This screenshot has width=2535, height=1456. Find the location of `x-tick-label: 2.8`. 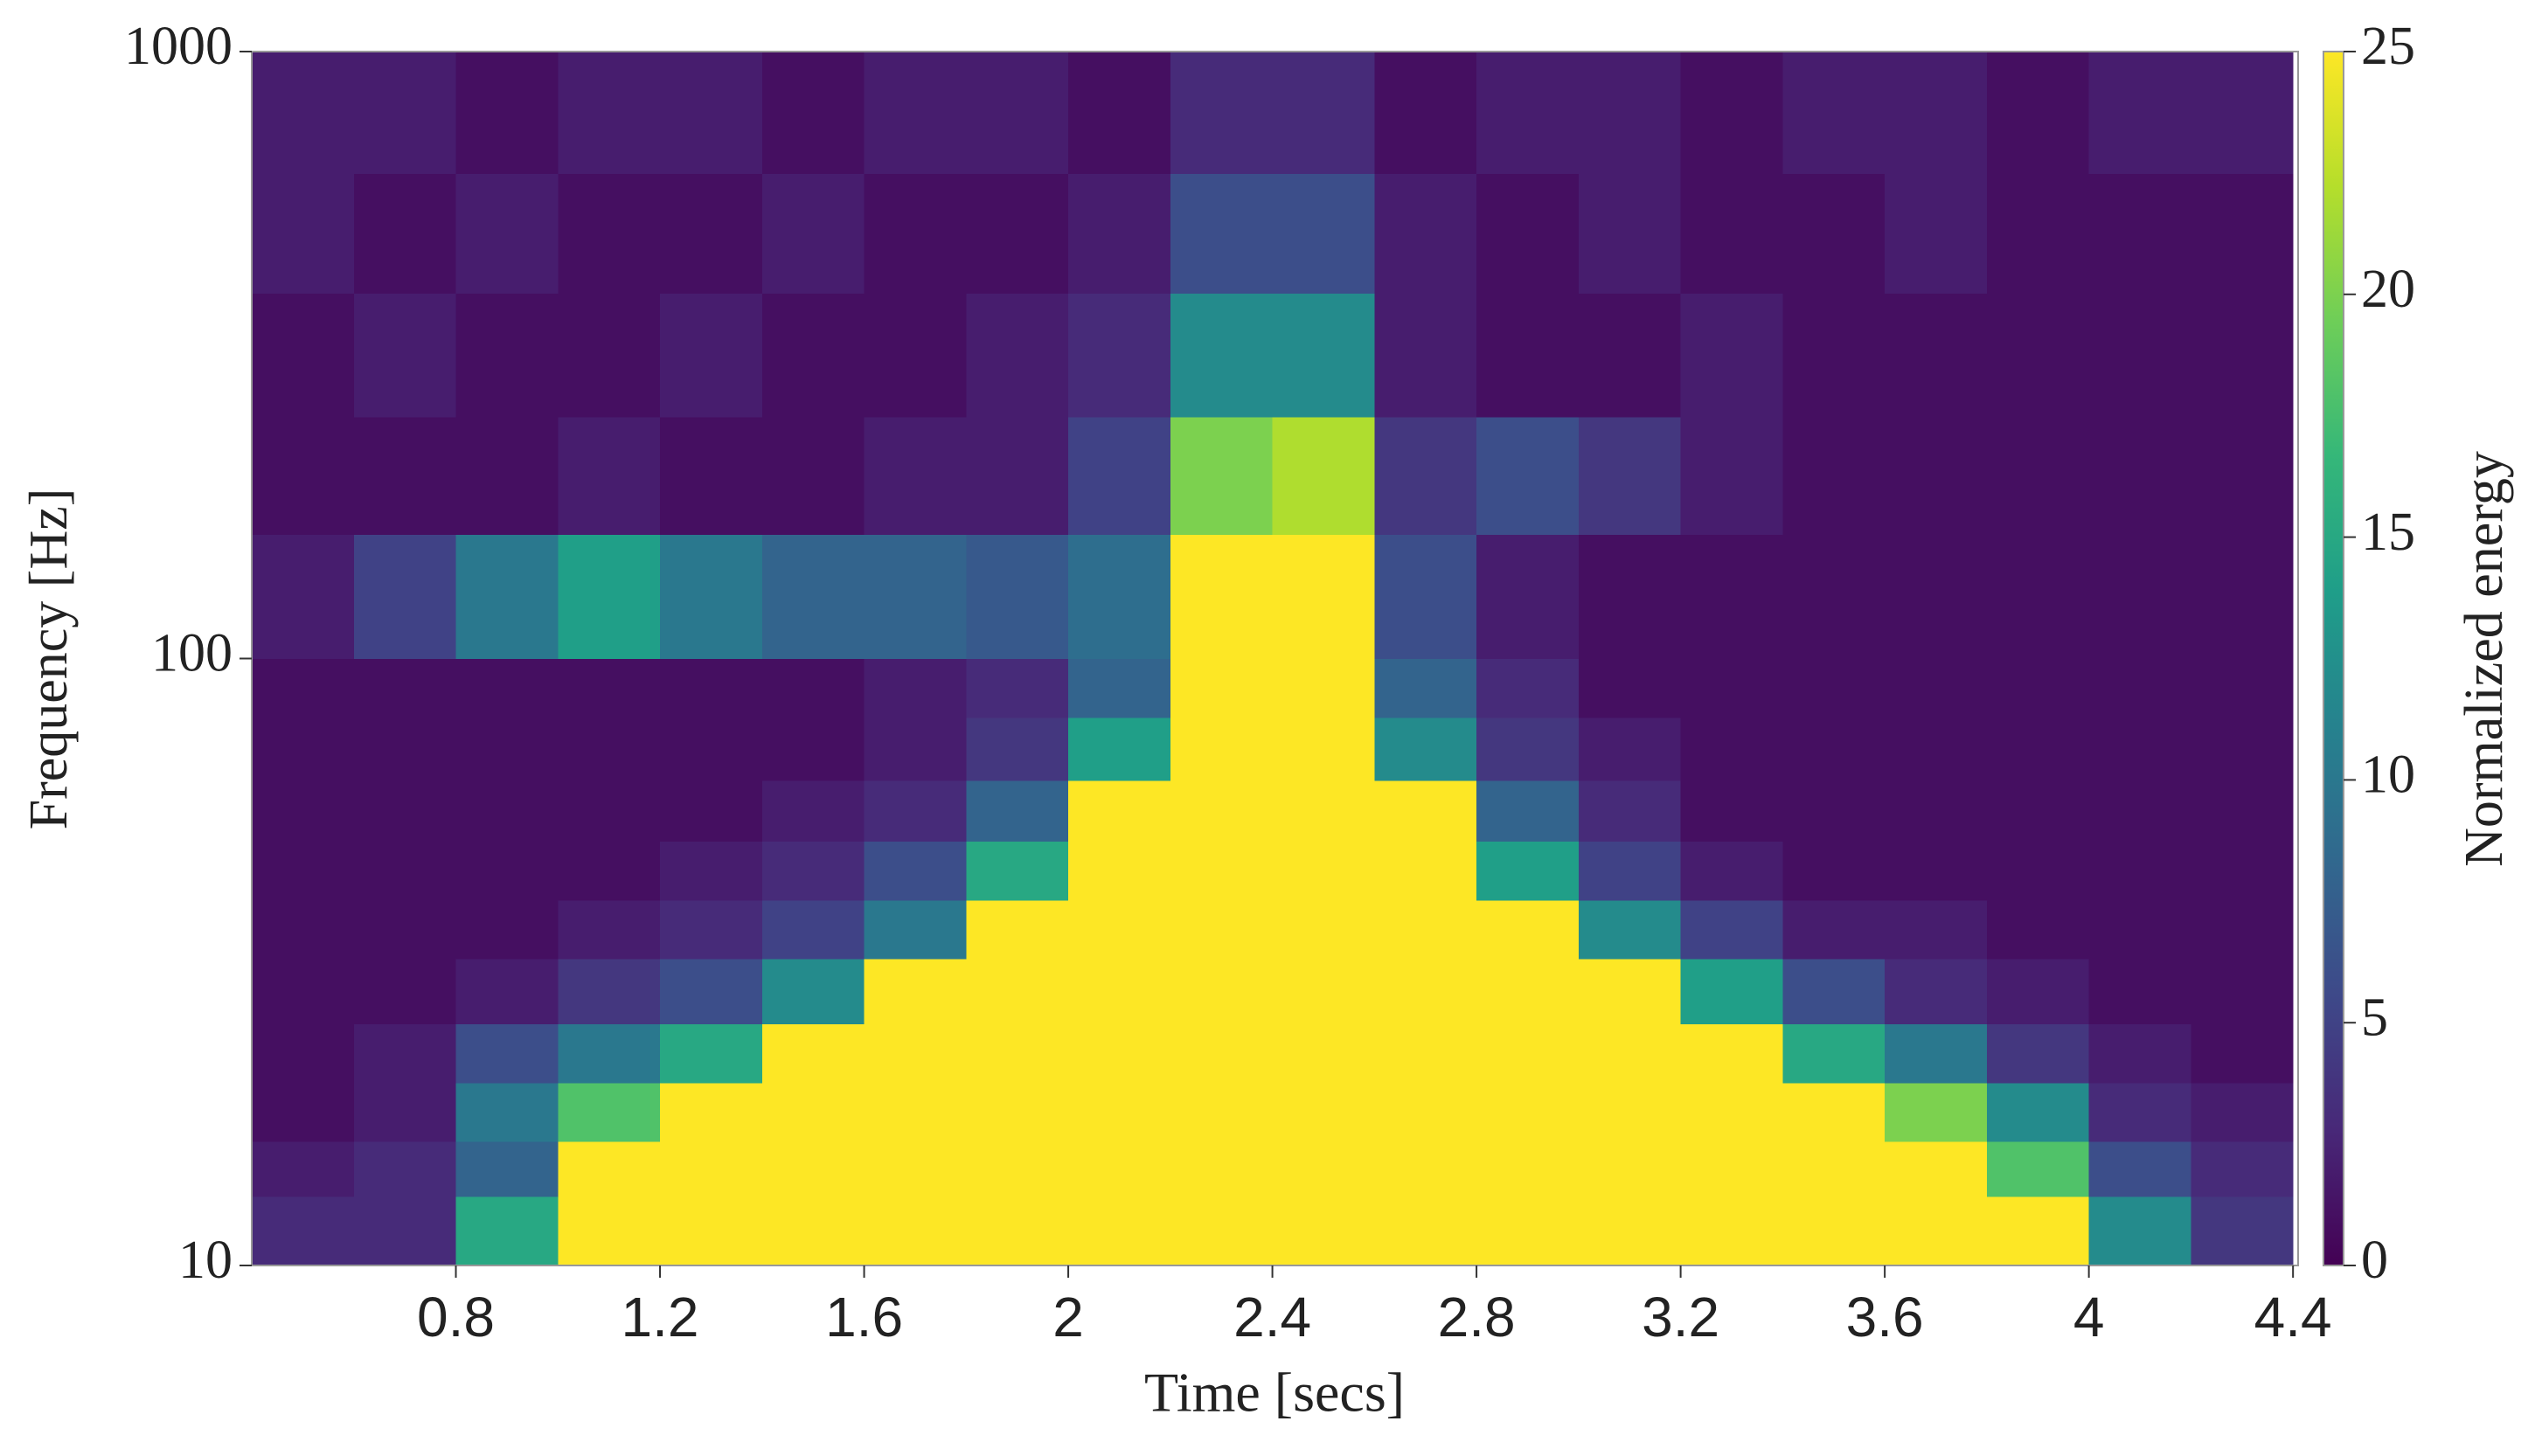

x-tick-label: 2.8 is located at coordinates (1477, 1317).